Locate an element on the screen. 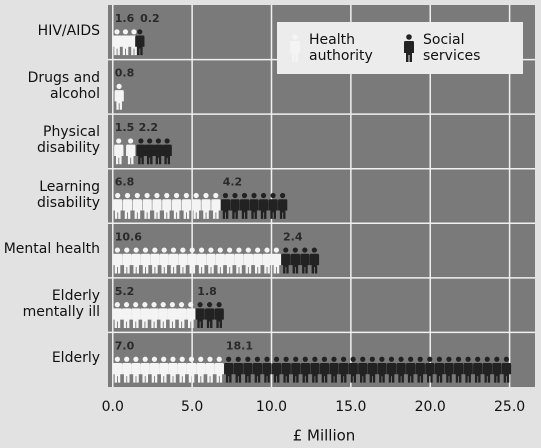 The width and height of the screenshot is (541, 448). category-label: Elderly is located at coordinates (75, 358).